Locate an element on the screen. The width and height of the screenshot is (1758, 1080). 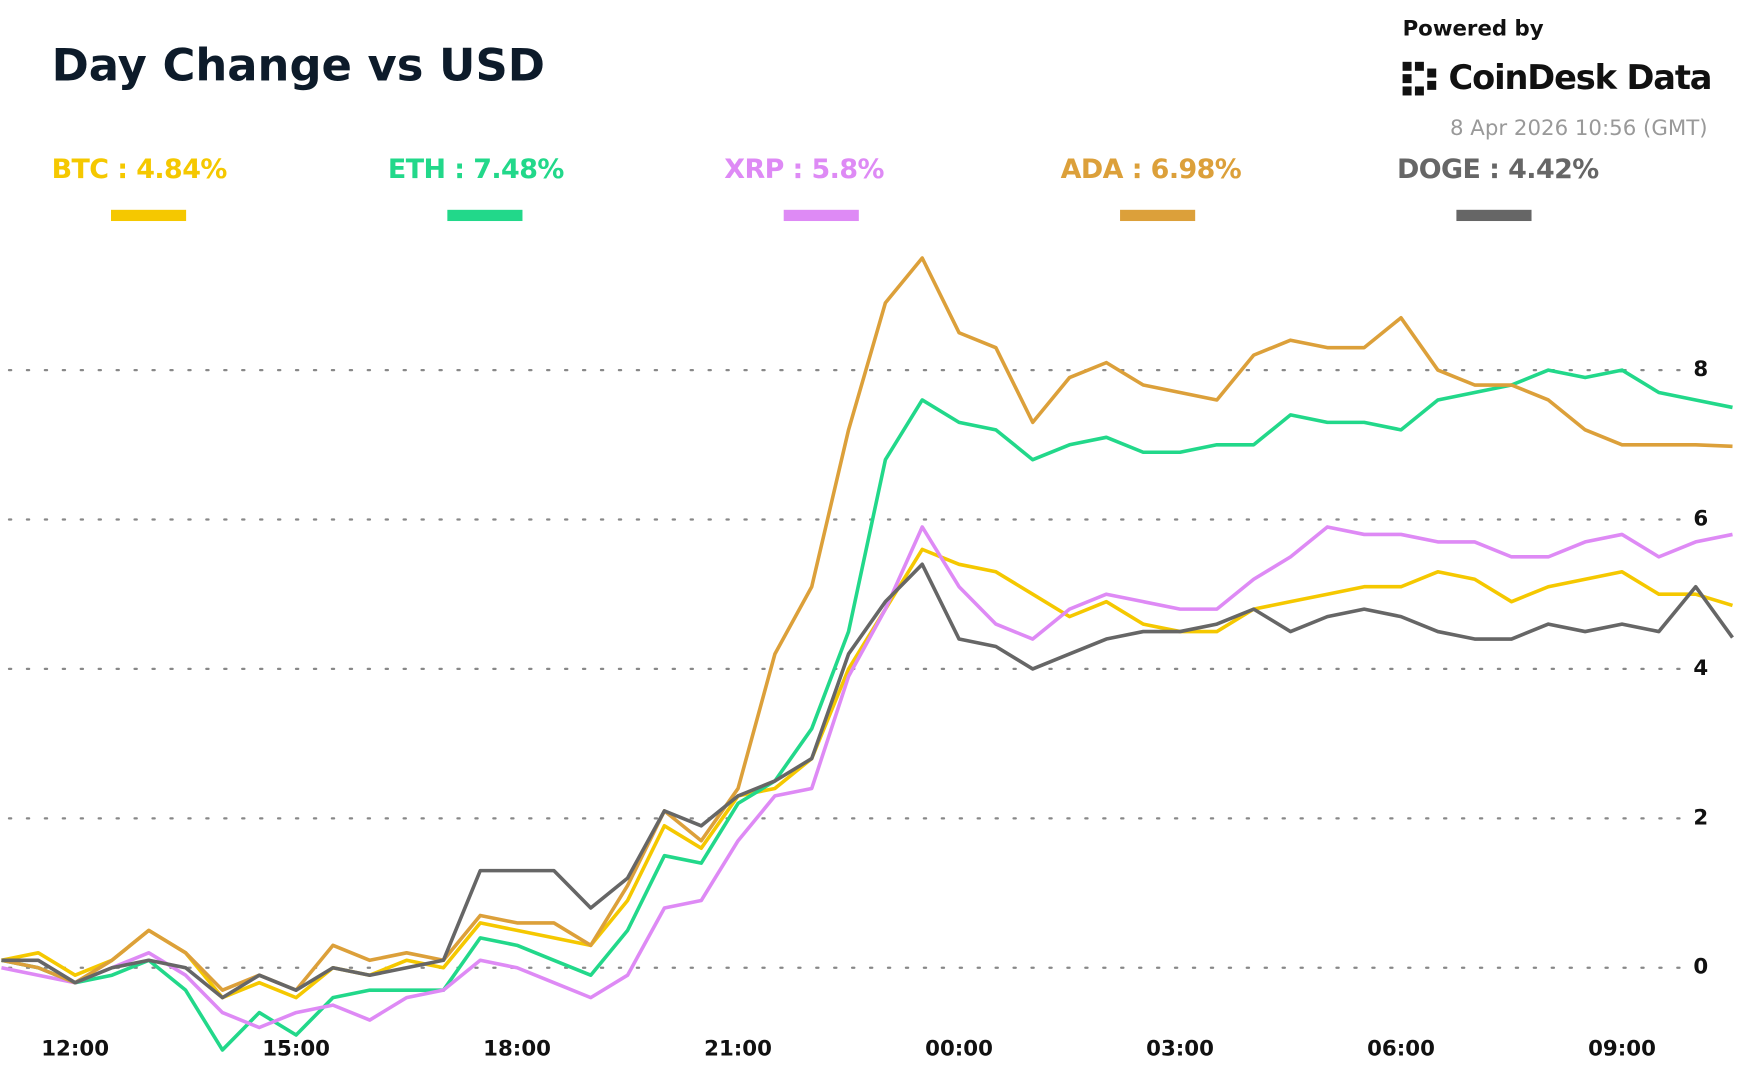
legend-label: DOGE : 4.42% is located at coordinates (1498, 169).